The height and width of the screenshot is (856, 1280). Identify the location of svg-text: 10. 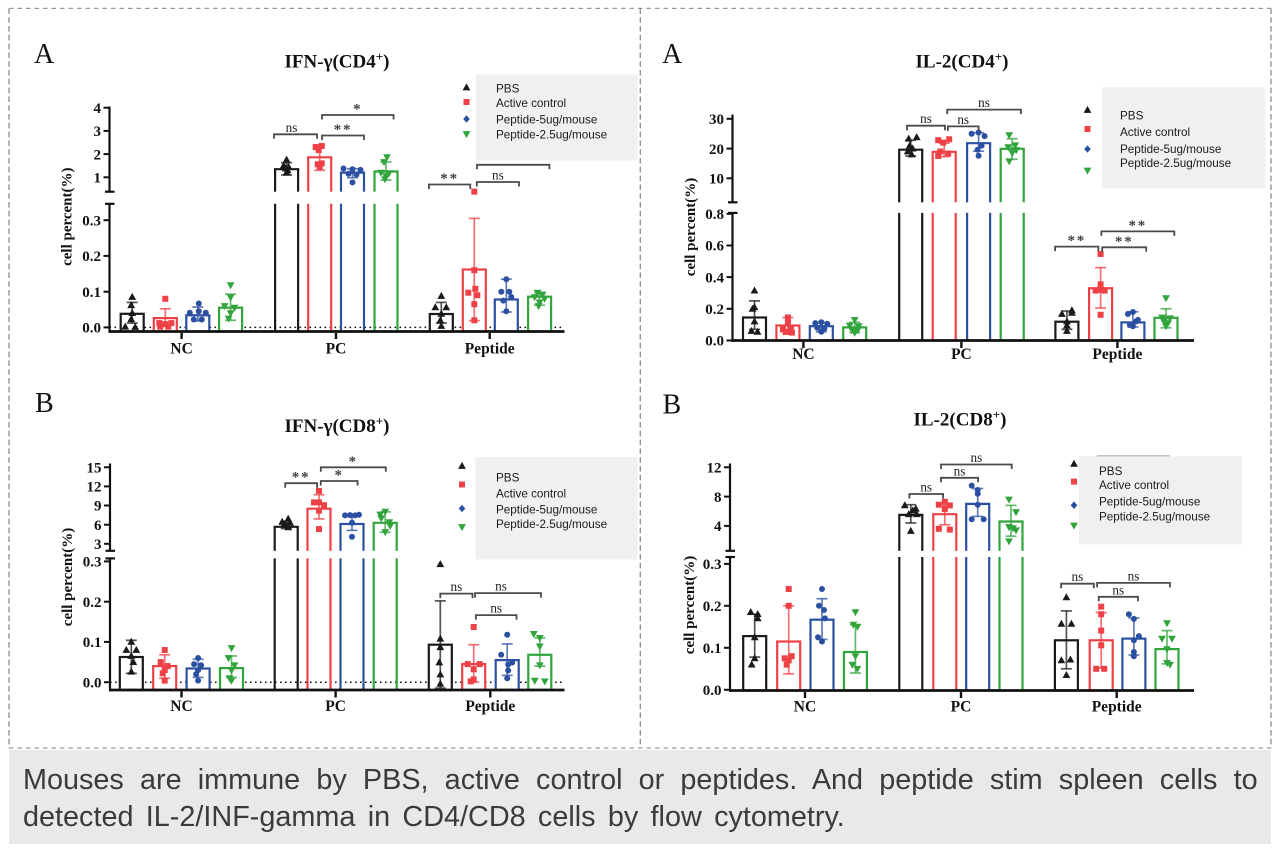
(716, 180).